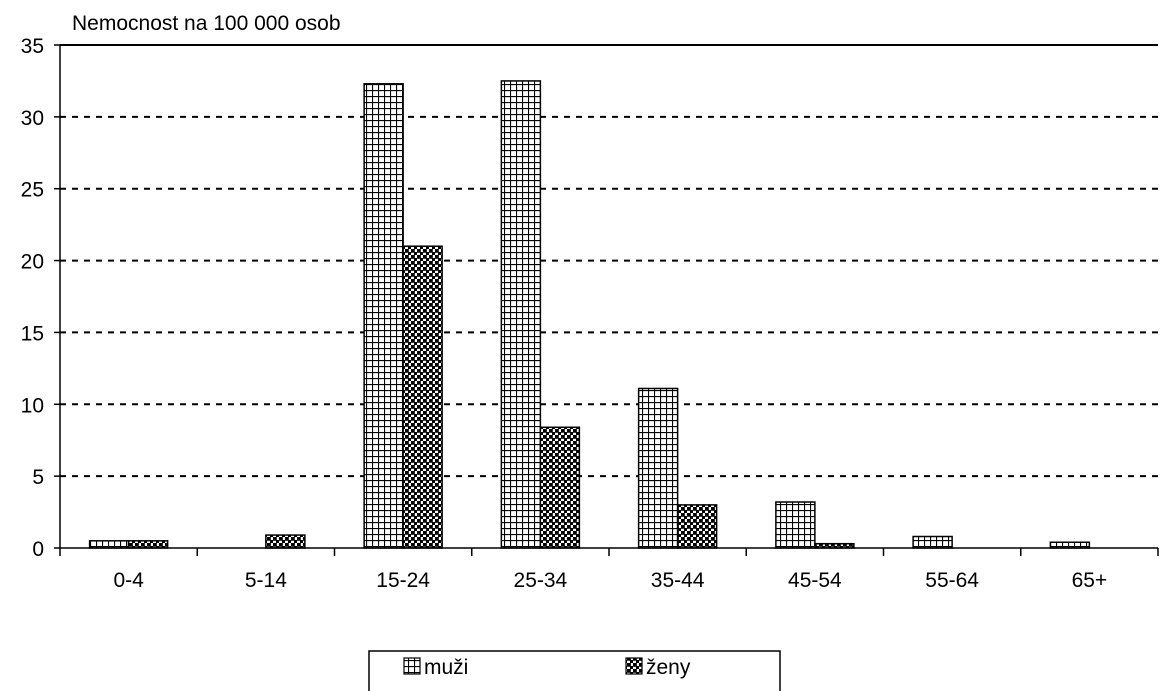 This screenshot has height=691, width=1161. I want to click on x-tick-label: 15-24, so click(403, 580).